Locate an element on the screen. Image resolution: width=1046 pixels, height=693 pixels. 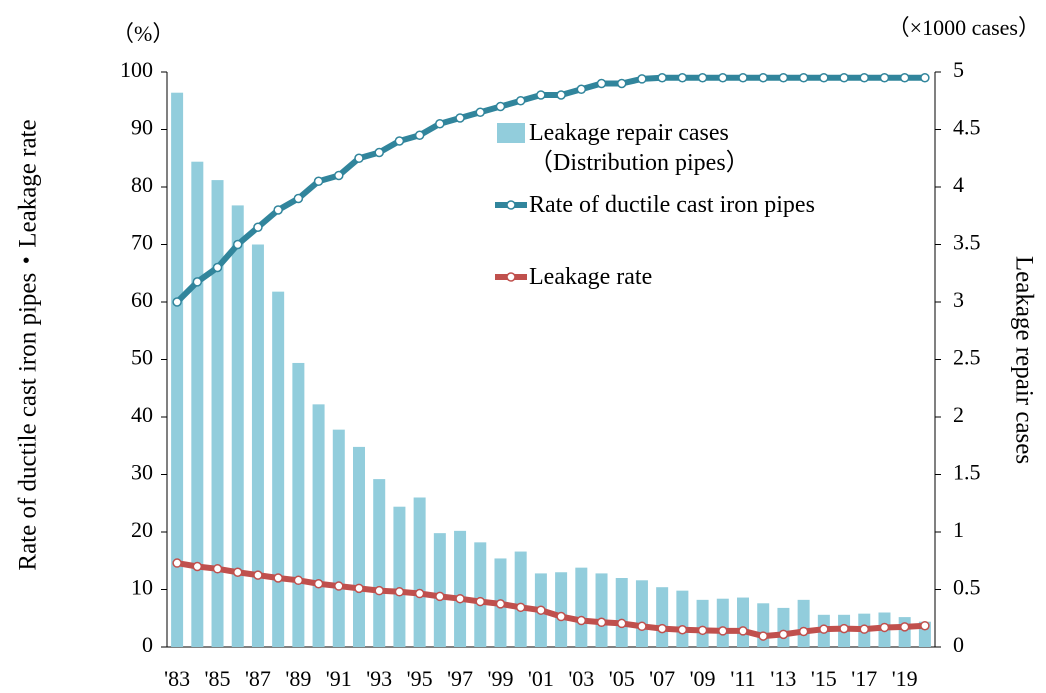
y2-tick-label: 1 is located at coordinates (958, 529).